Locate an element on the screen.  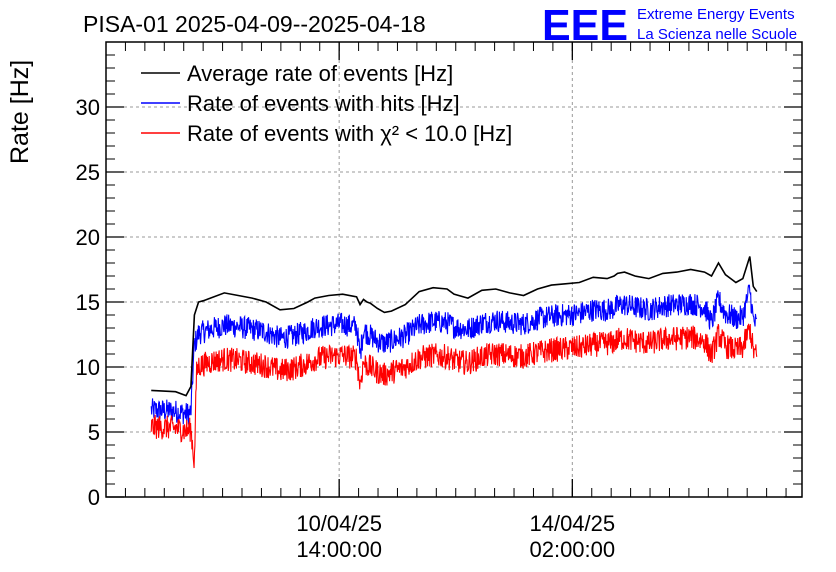
y-tick-label: 0 is located at coordinates (94, 497).